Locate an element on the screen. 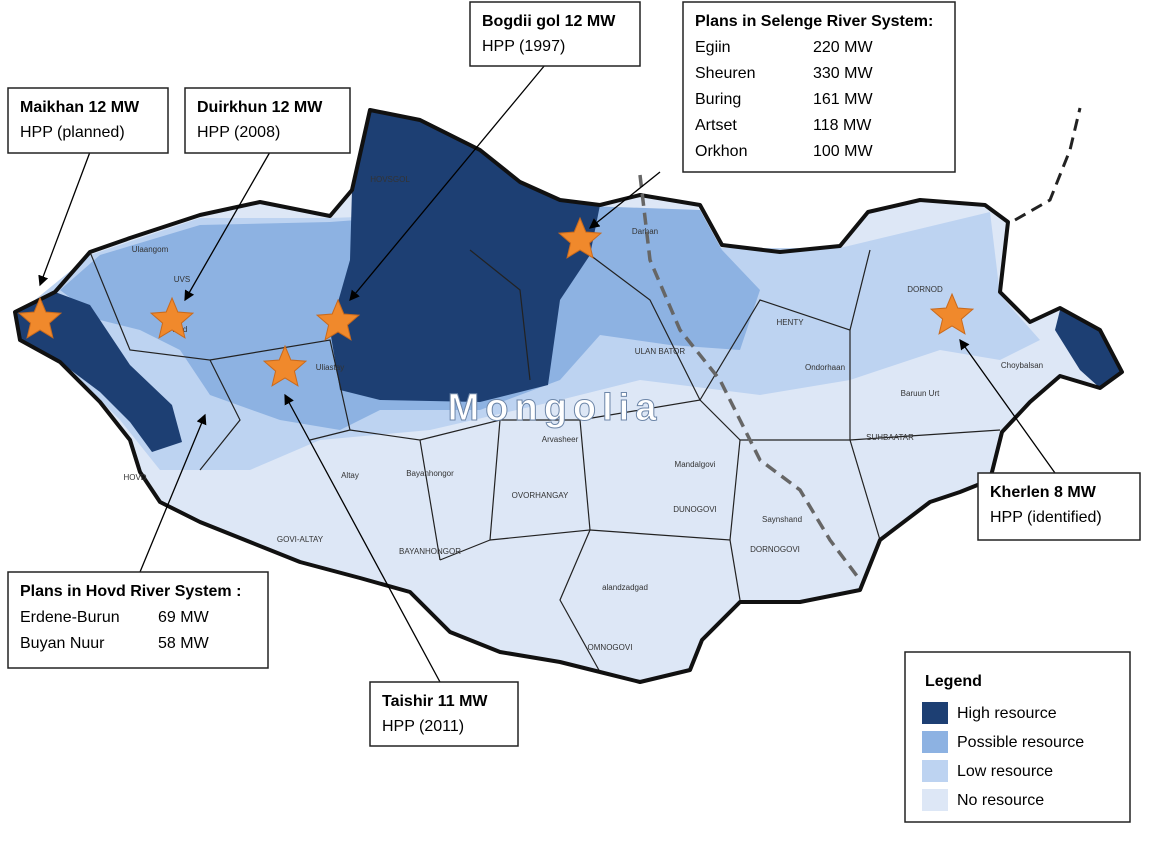 This screenshot has height=855, width=1150. place-label: Baruun Urt is located at coordinates (920, 393).